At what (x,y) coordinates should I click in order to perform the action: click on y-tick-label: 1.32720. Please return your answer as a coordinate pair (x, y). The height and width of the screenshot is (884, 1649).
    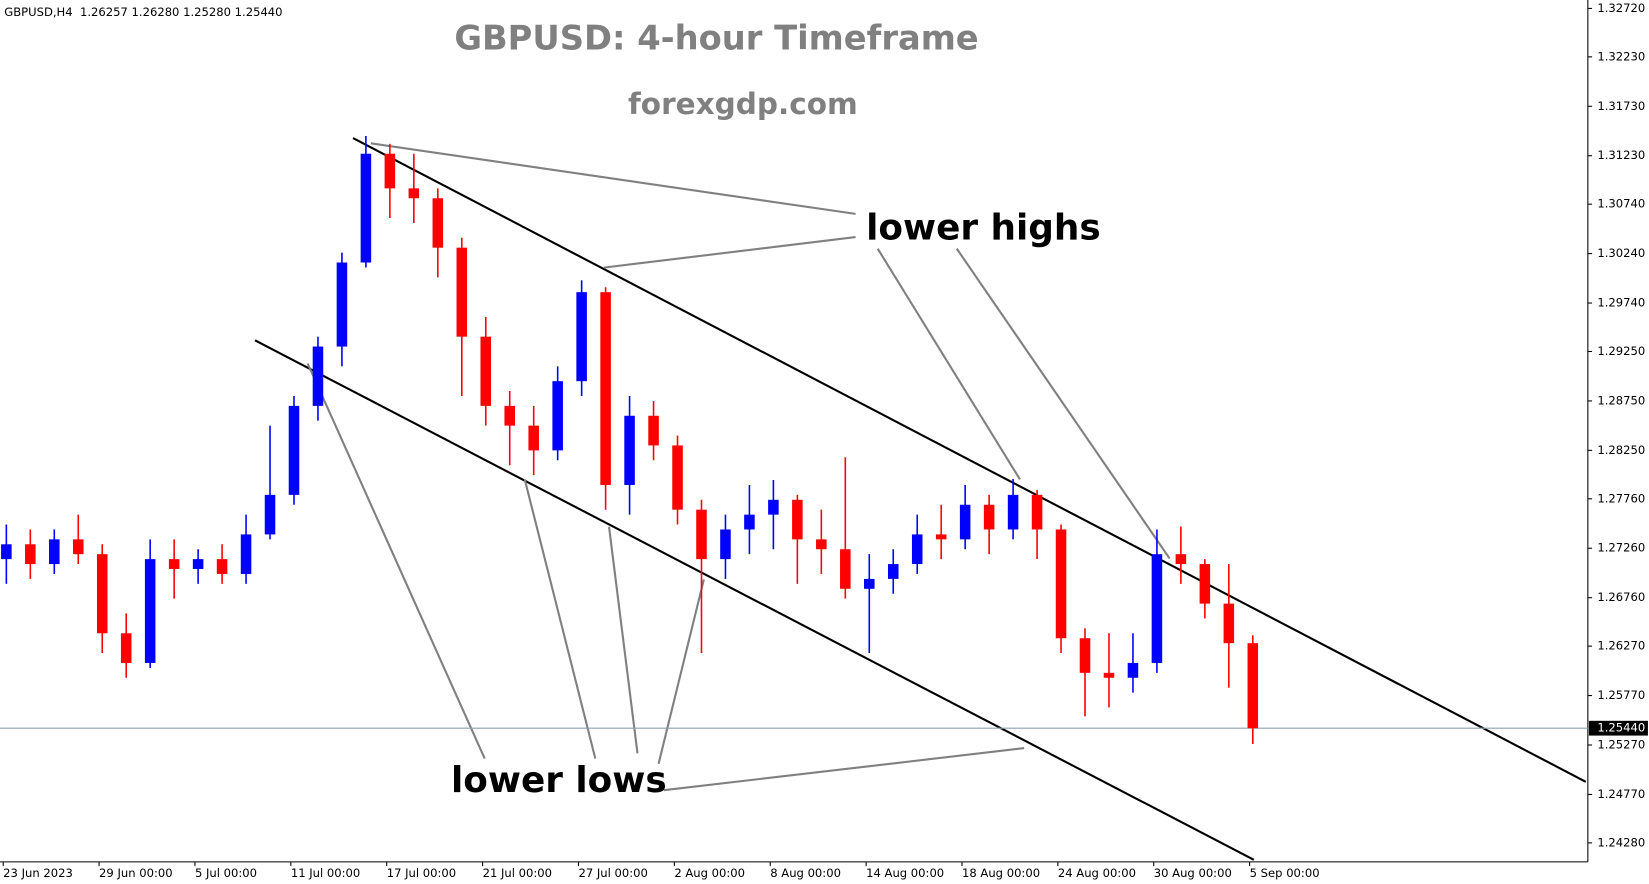
    Looking at the image, I should click on (1621, 8).